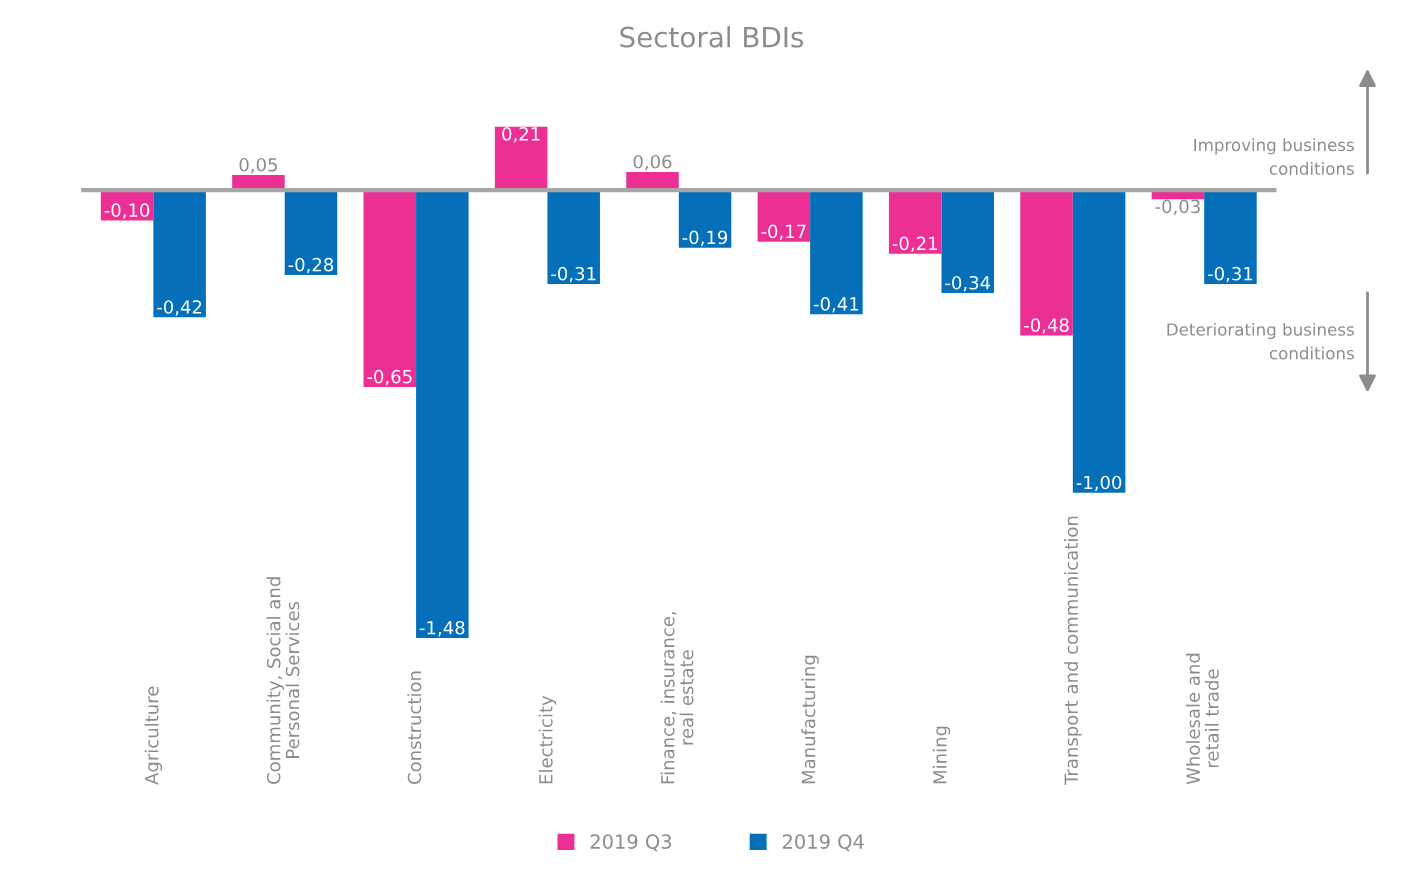 Image resolution: width=1423 pixels, height=879 pixels. Describe the element at coordinates (127, 211) in the screenshot. I see `data-label: -0,10` at that location.